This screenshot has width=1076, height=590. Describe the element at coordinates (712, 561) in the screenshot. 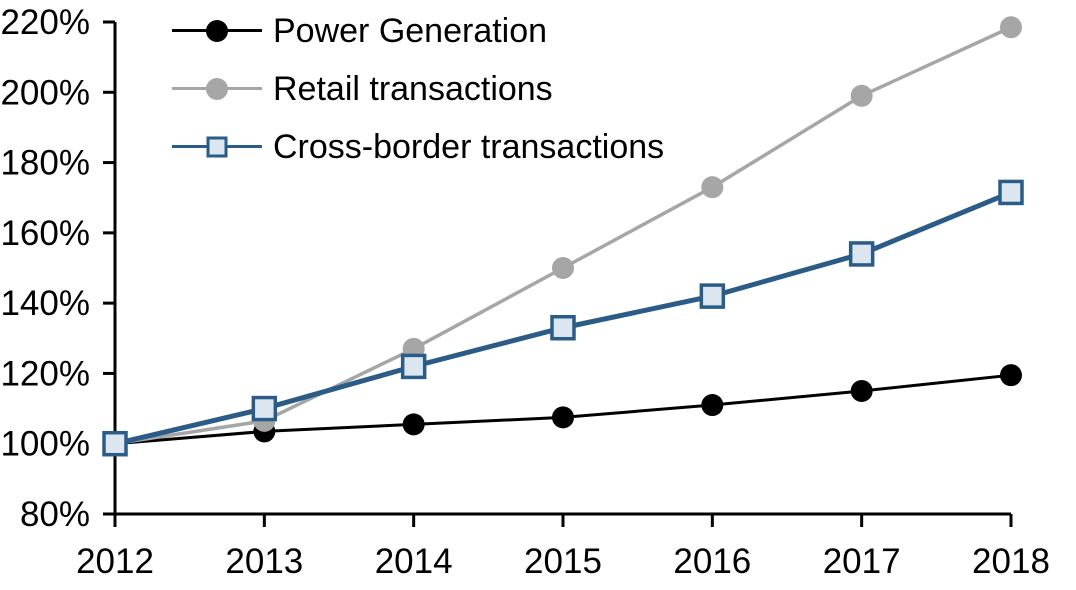

I see `x-tick-label: 2016` at that location.